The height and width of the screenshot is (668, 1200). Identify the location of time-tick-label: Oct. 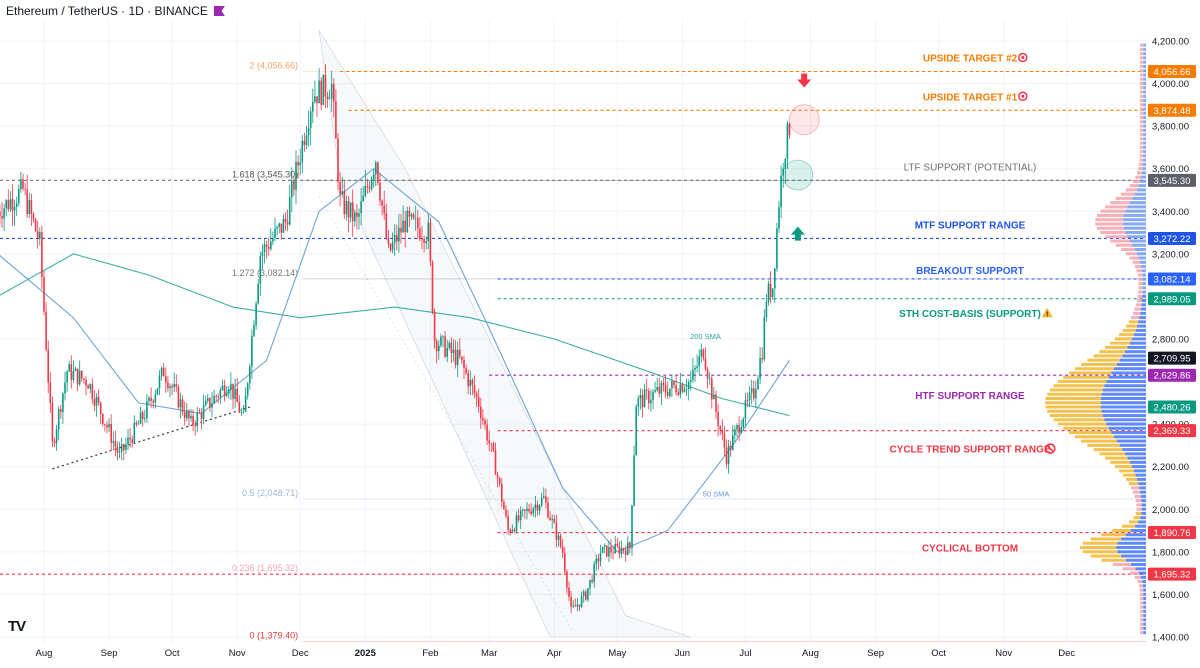
(938, 653).